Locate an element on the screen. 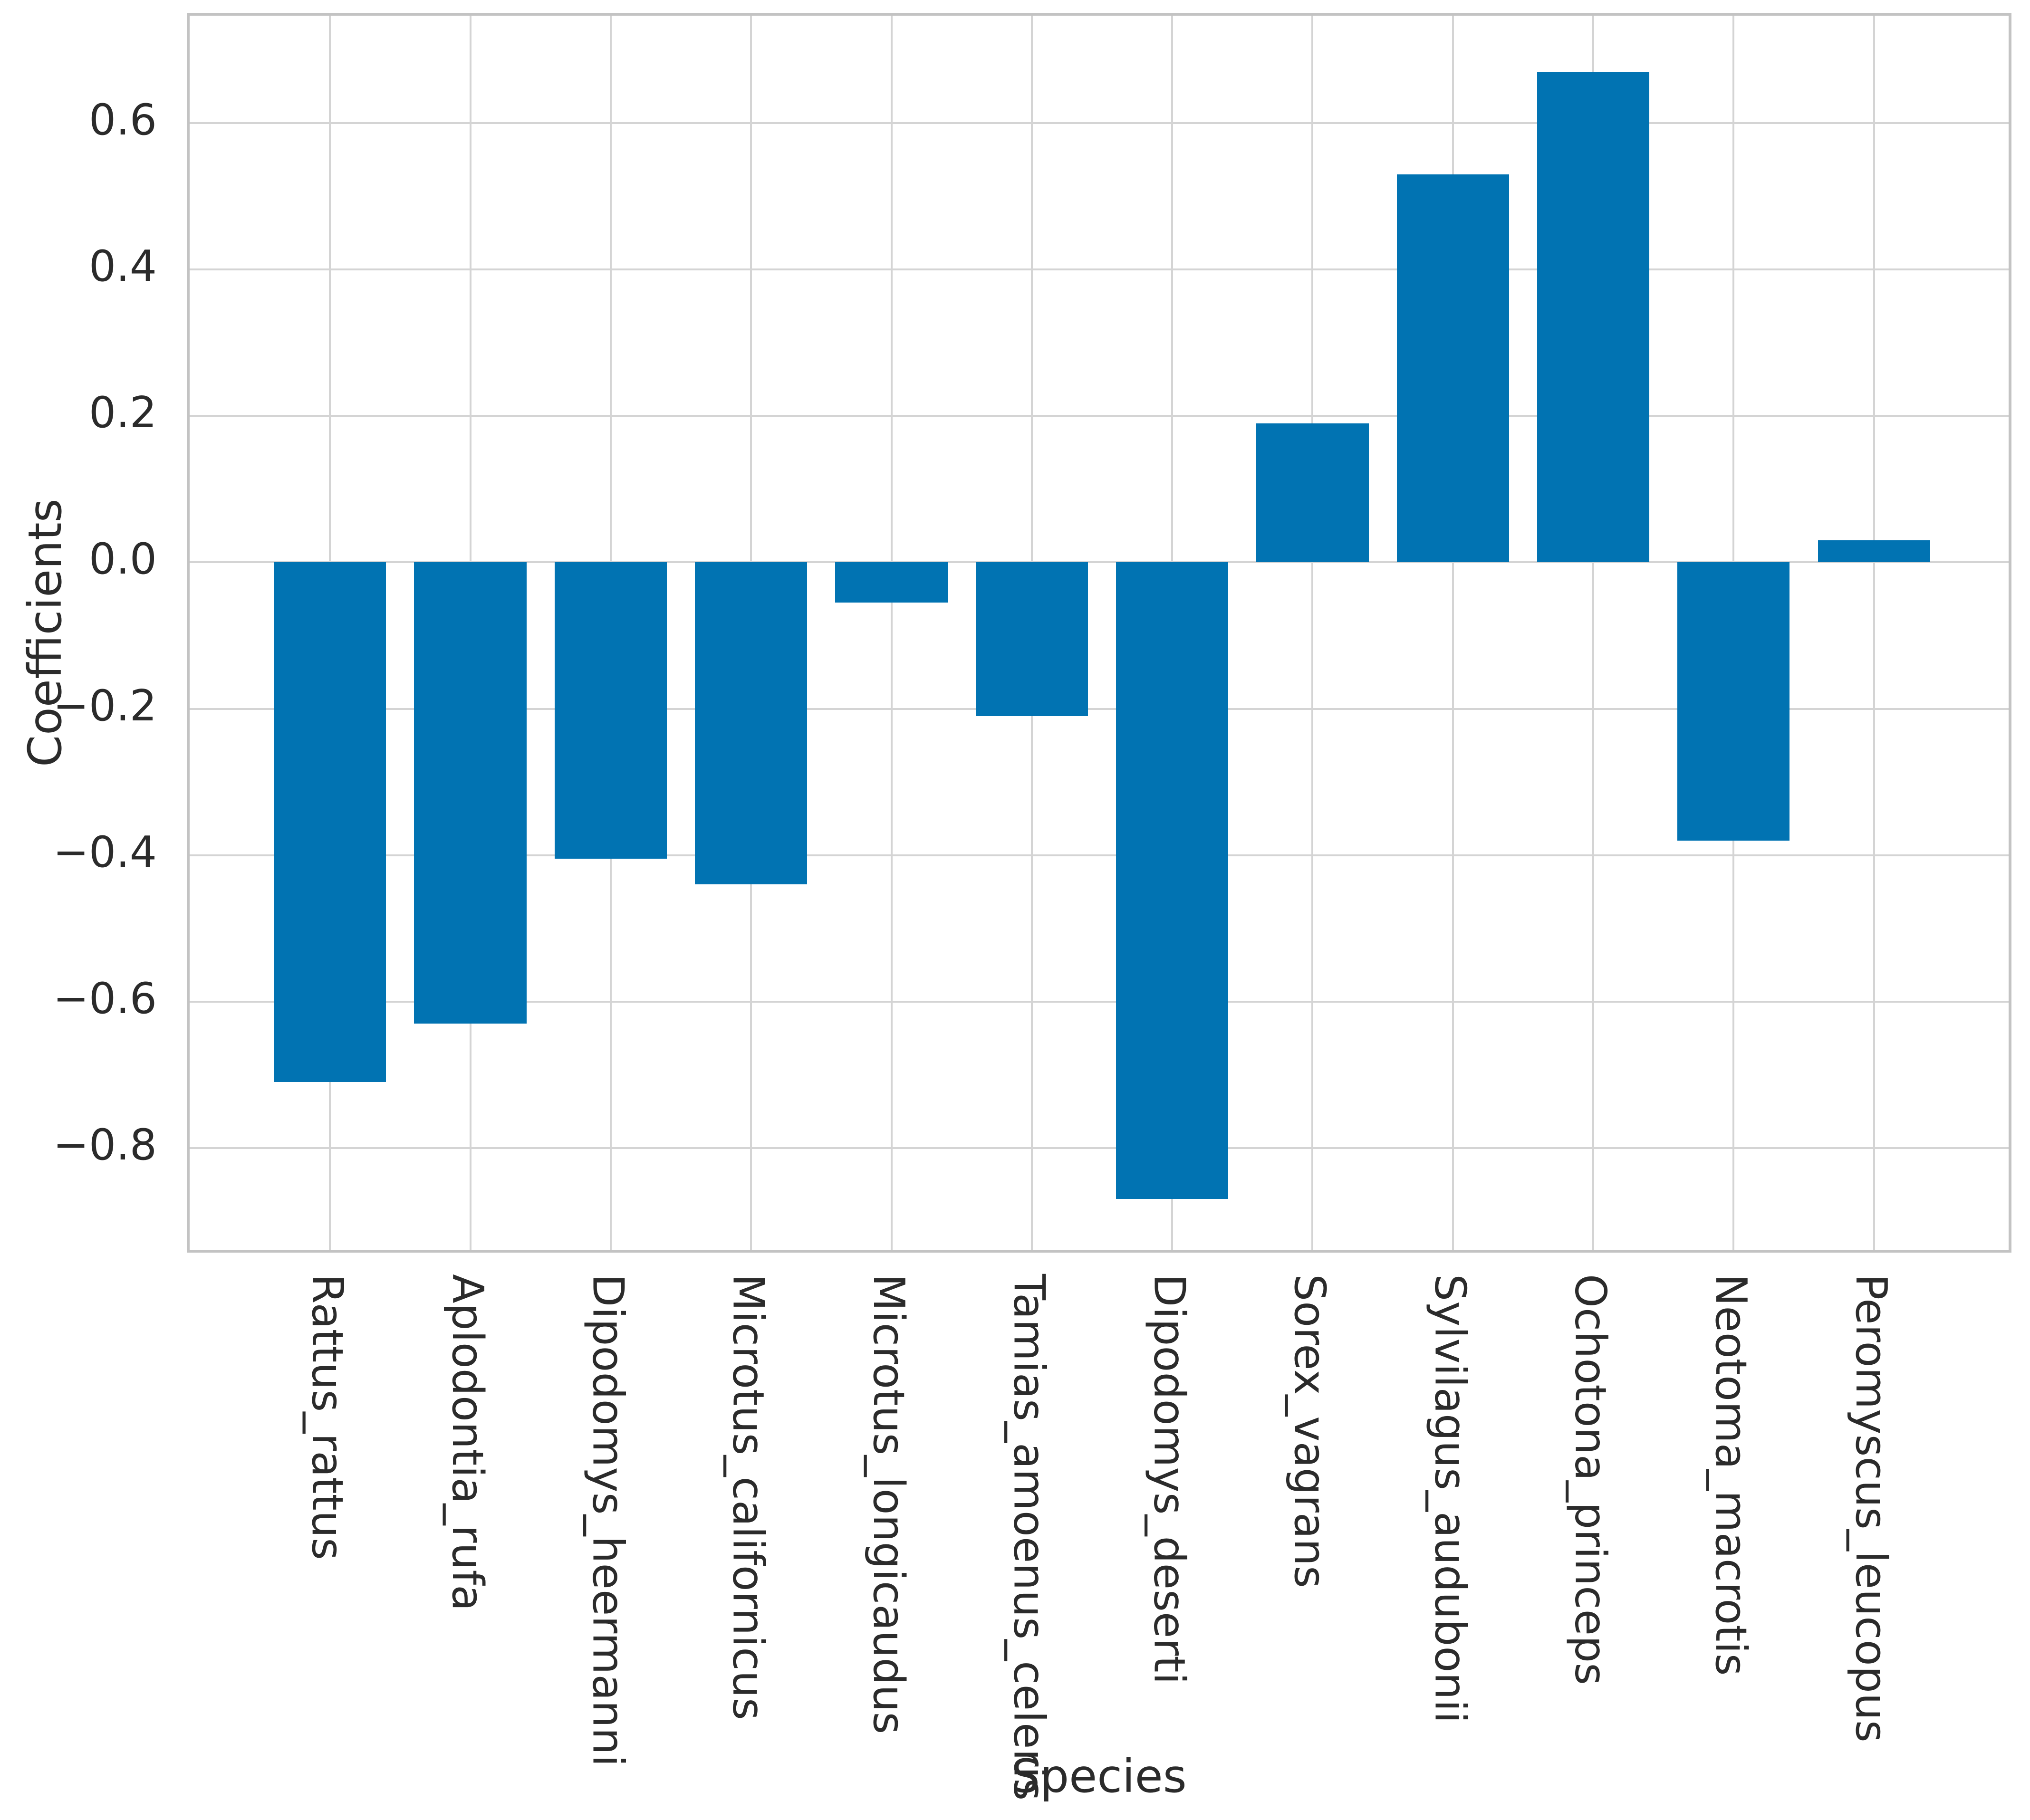 The height and width of the screenshot is (1820, 2030). x-tick-label: Rattus_rattus is located at coordinates (327, 1417).